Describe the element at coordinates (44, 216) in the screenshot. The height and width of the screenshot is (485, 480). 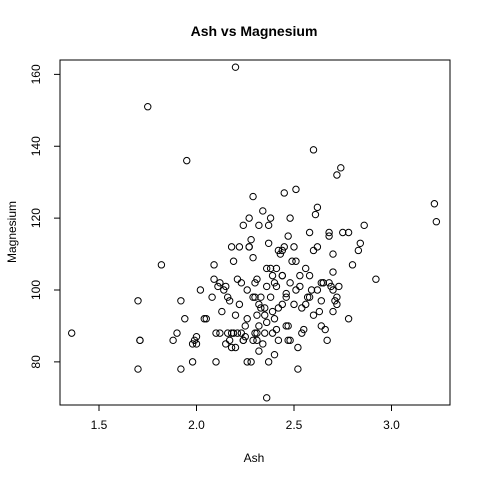
I see `y-axis: 80 100 120 140 160` at that location.